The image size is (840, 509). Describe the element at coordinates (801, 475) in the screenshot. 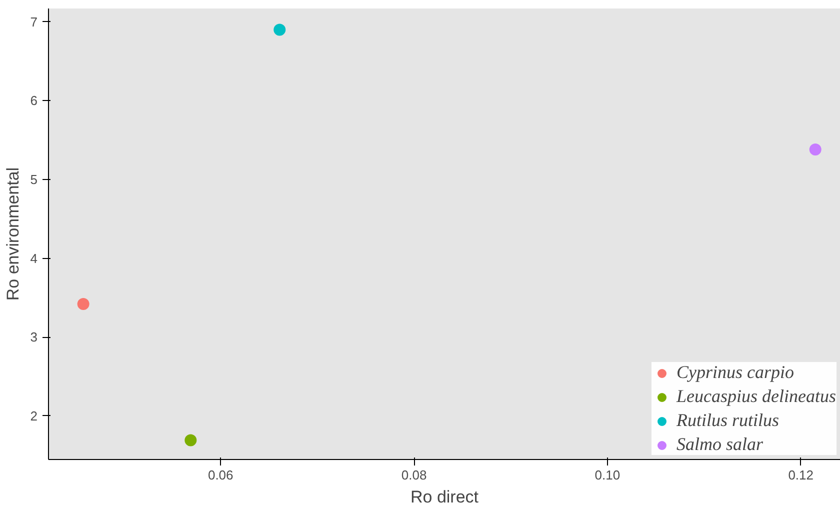

I see `x-tick-label: 0.12` at that location.